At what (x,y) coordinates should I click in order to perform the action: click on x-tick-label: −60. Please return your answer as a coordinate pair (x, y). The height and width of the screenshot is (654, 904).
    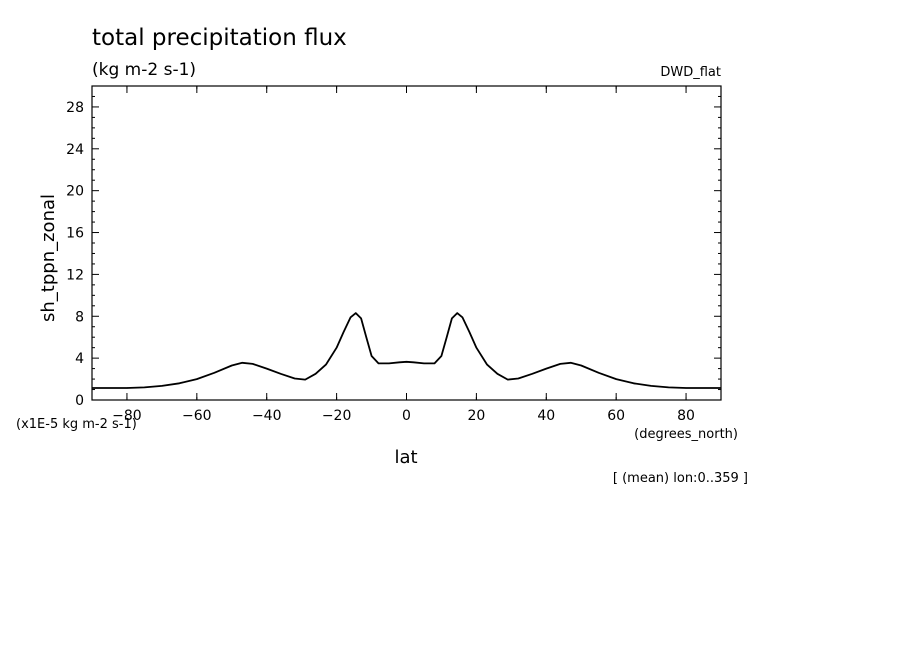
    Looking at the image, I should click on (197, 416).